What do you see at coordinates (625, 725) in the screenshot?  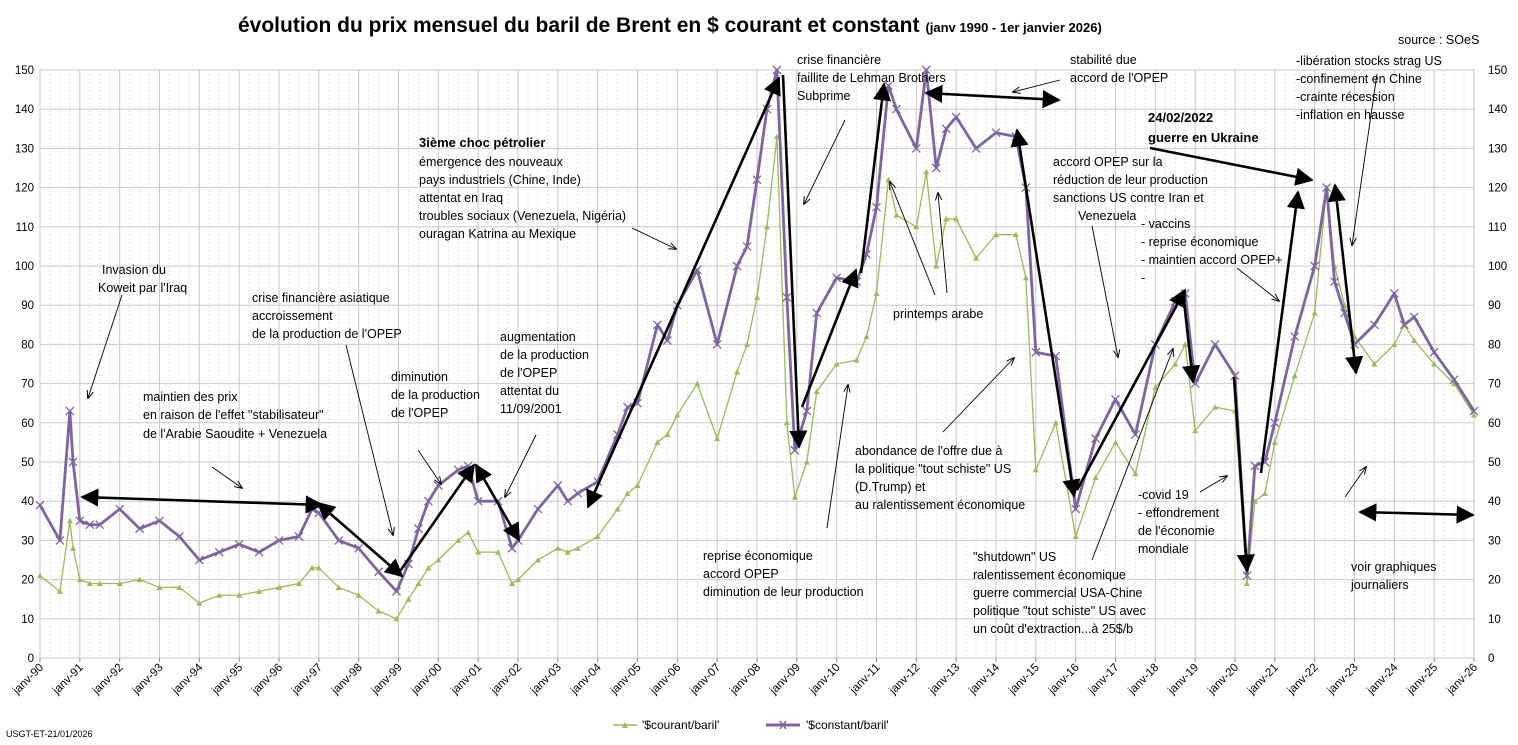 I see `legend-marker-courant` at bounding box center [625, 725].